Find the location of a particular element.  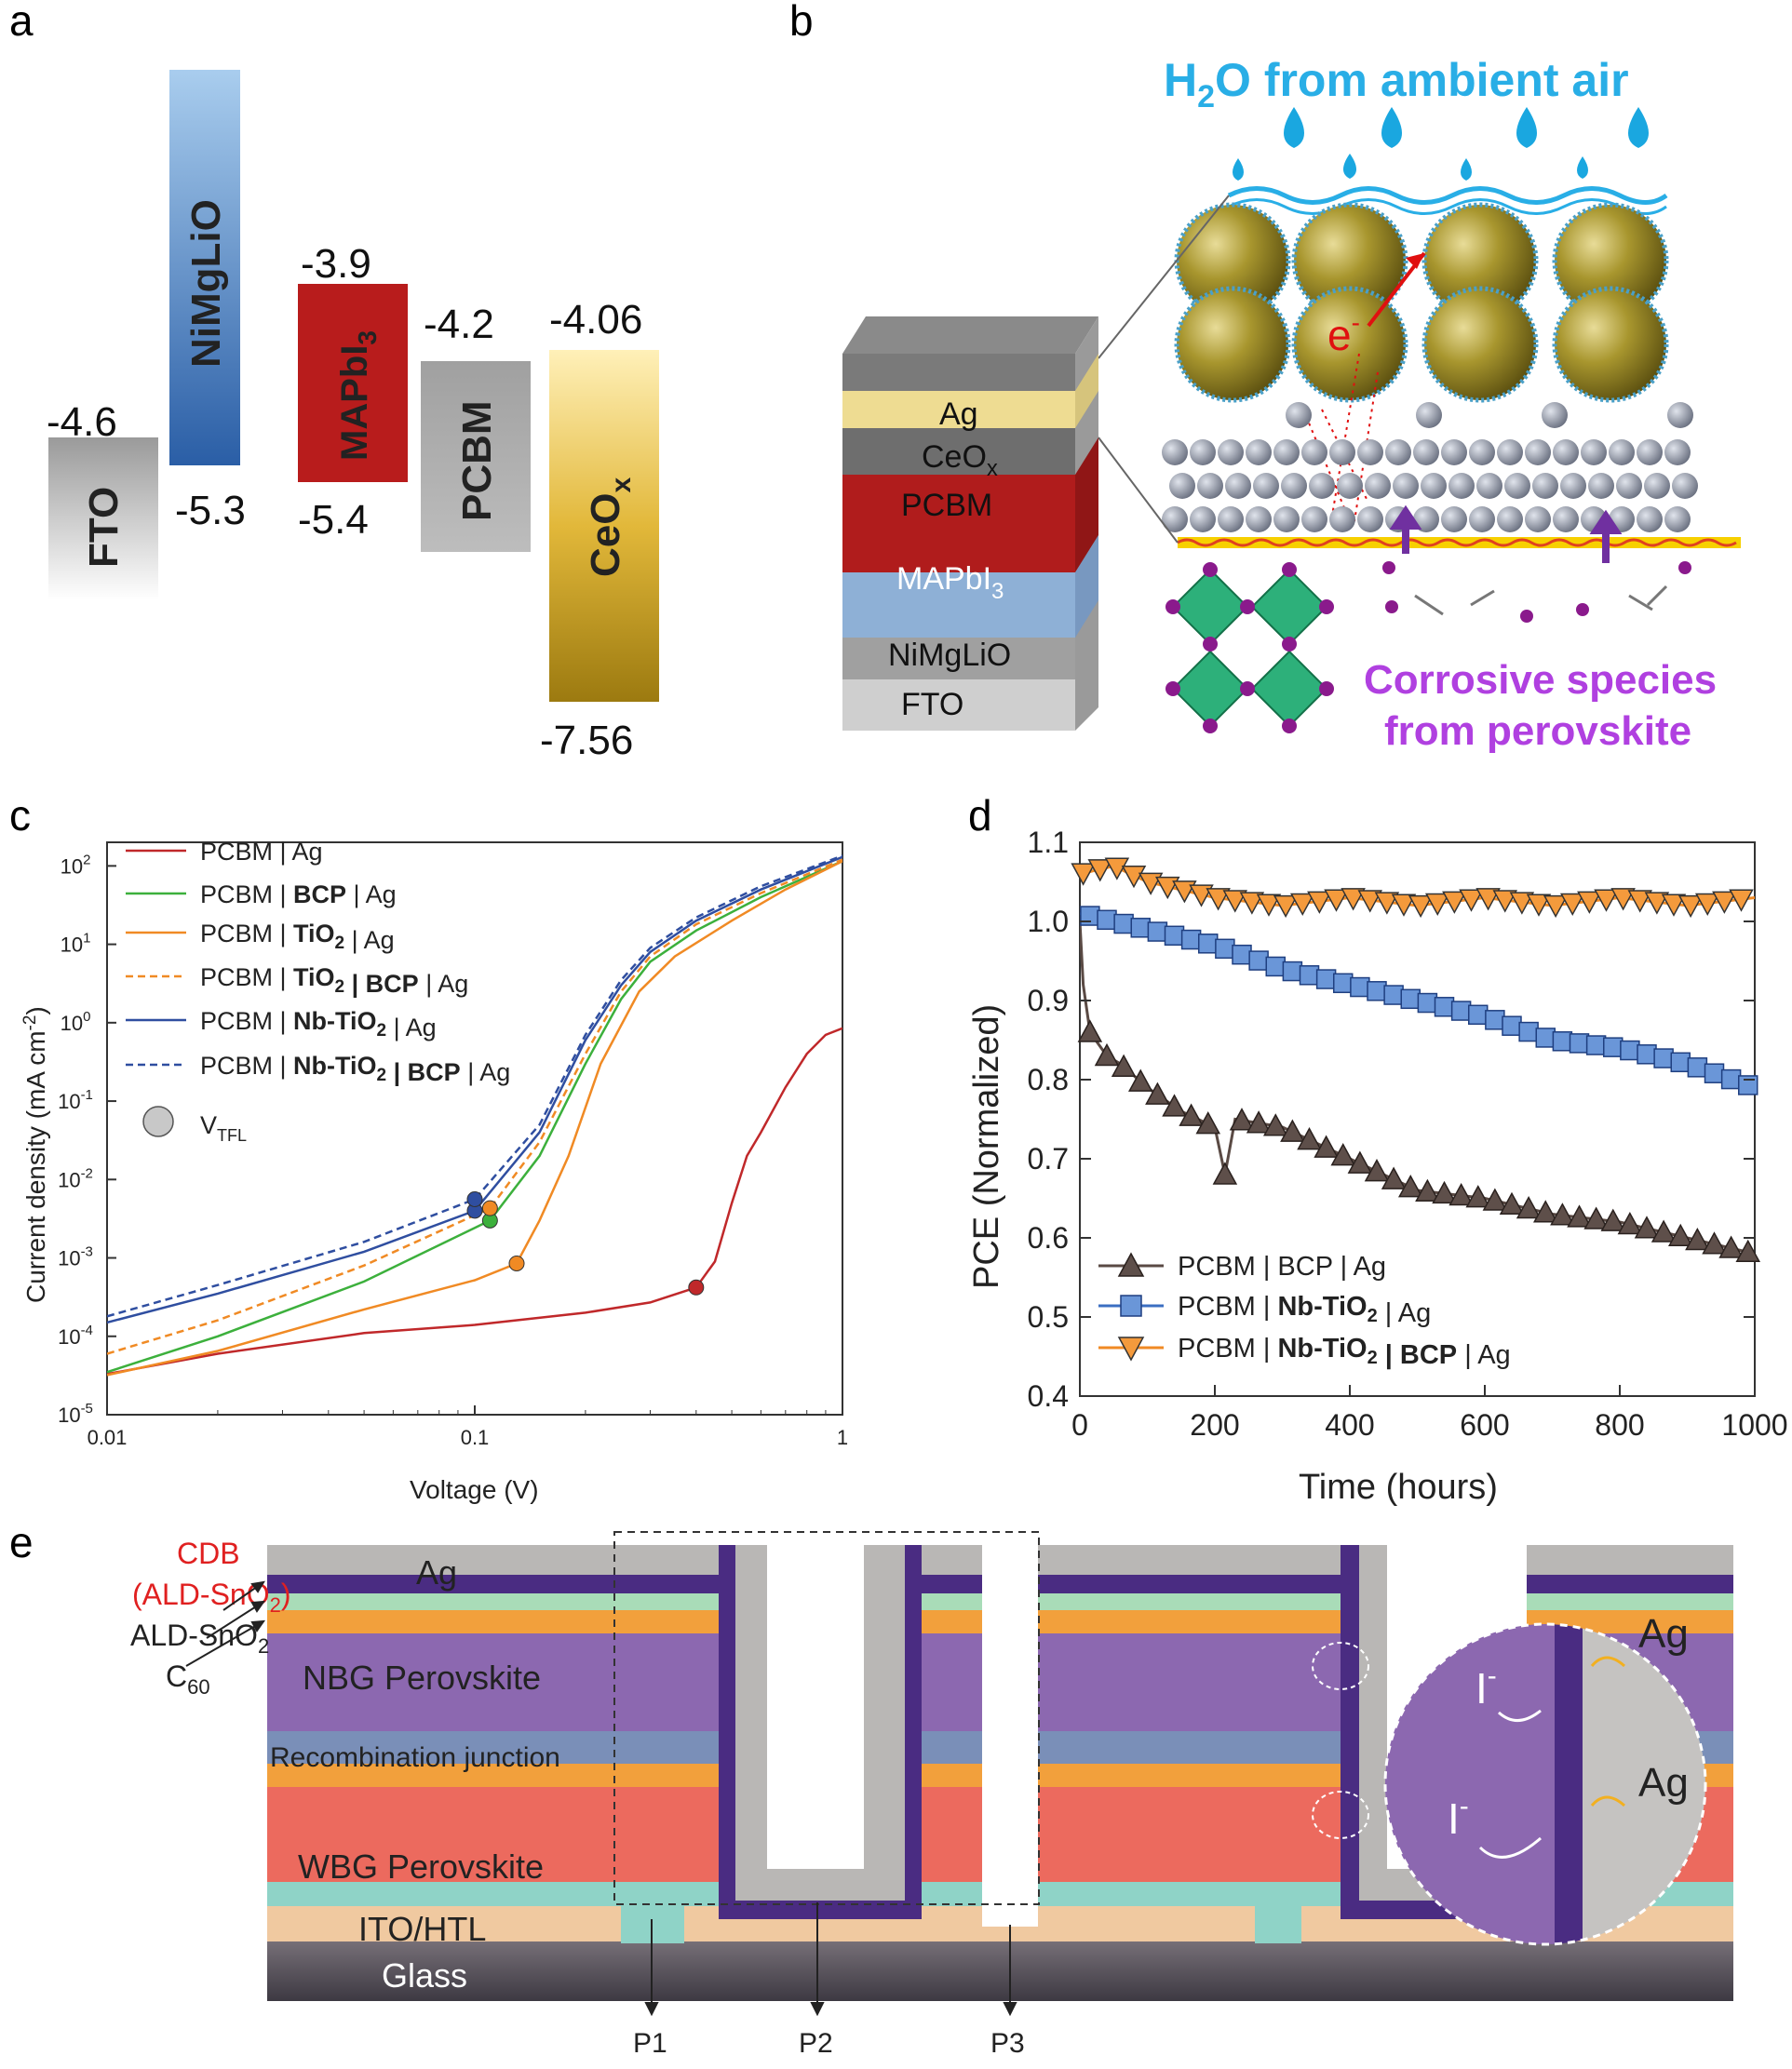

chart-d-ytick-6: 1.0 is located at coordinates (1048, 922).